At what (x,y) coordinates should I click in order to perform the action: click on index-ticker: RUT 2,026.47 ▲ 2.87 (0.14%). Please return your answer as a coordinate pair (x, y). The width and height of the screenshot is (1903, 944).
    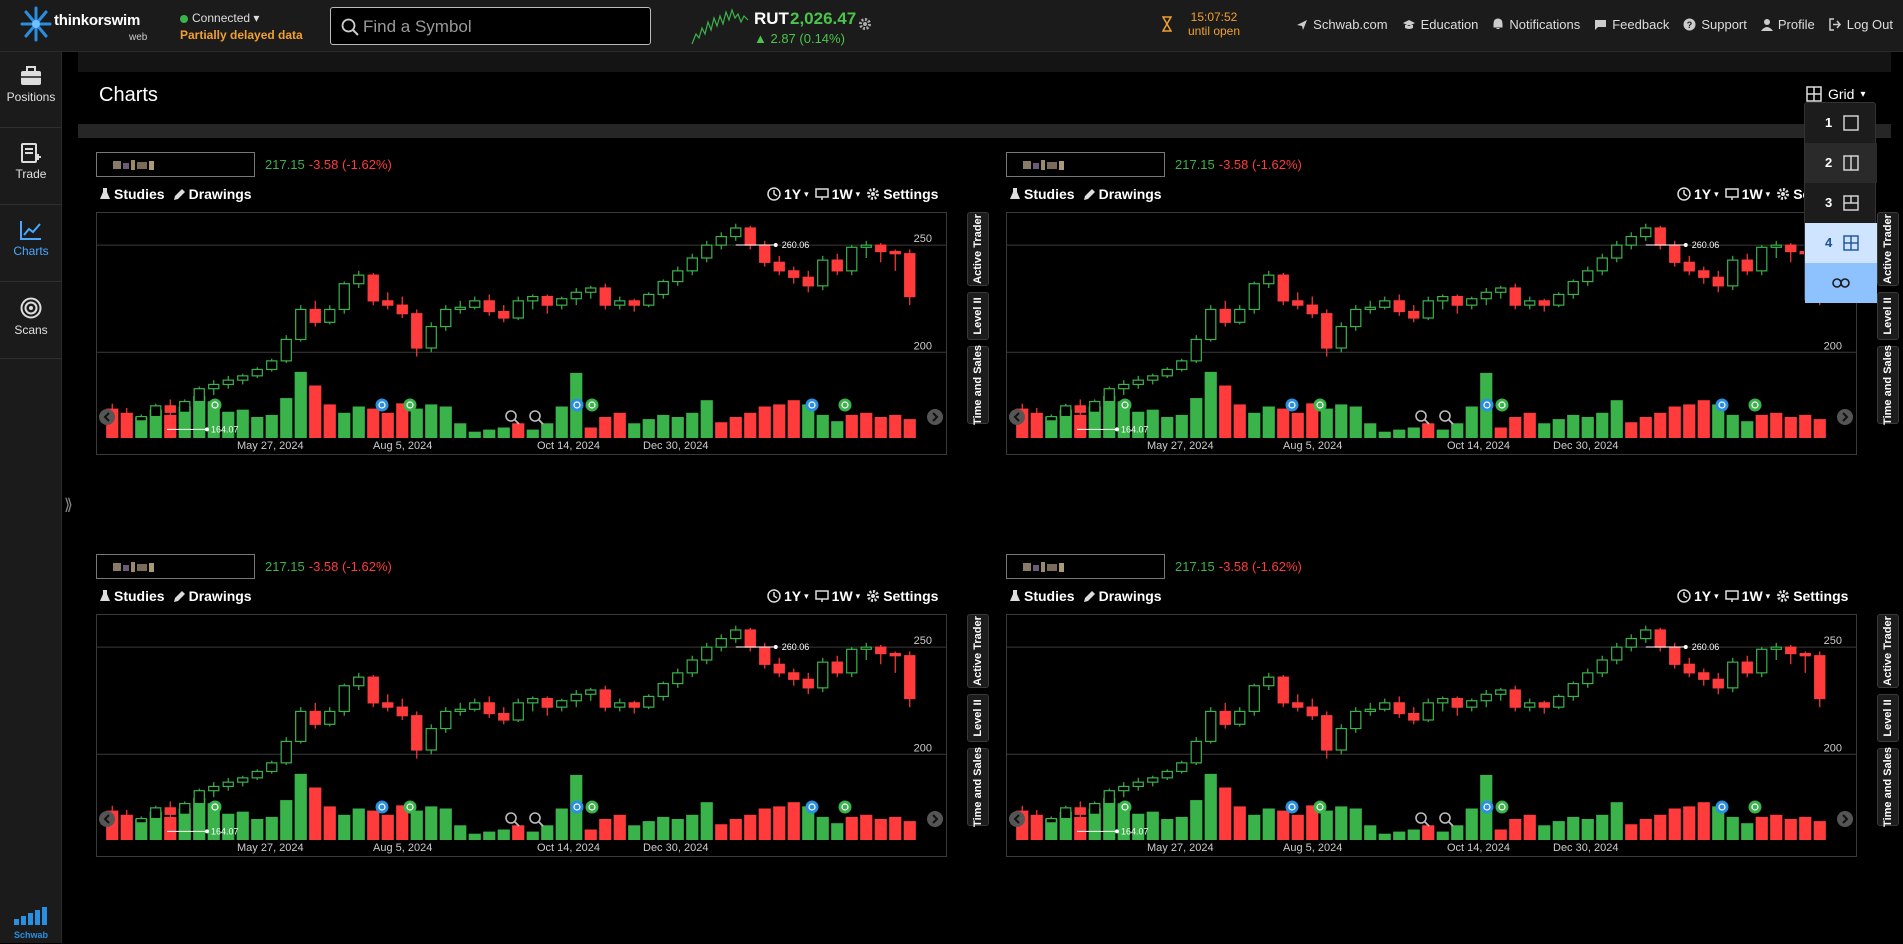
    Looking at the image, I should click on (790, 26).